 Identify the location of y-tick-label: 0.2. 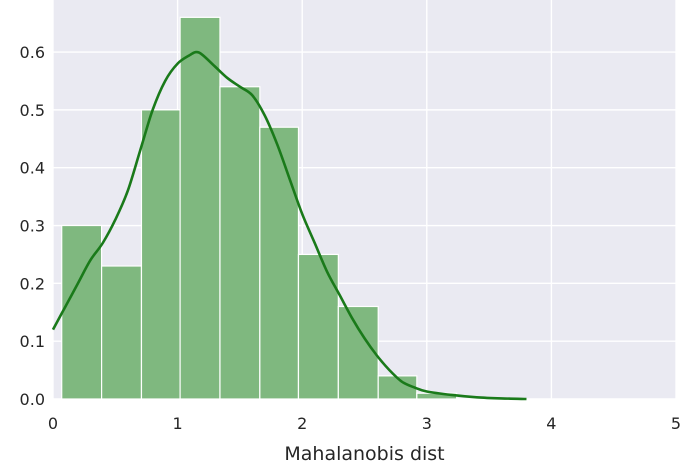
(32, 283).